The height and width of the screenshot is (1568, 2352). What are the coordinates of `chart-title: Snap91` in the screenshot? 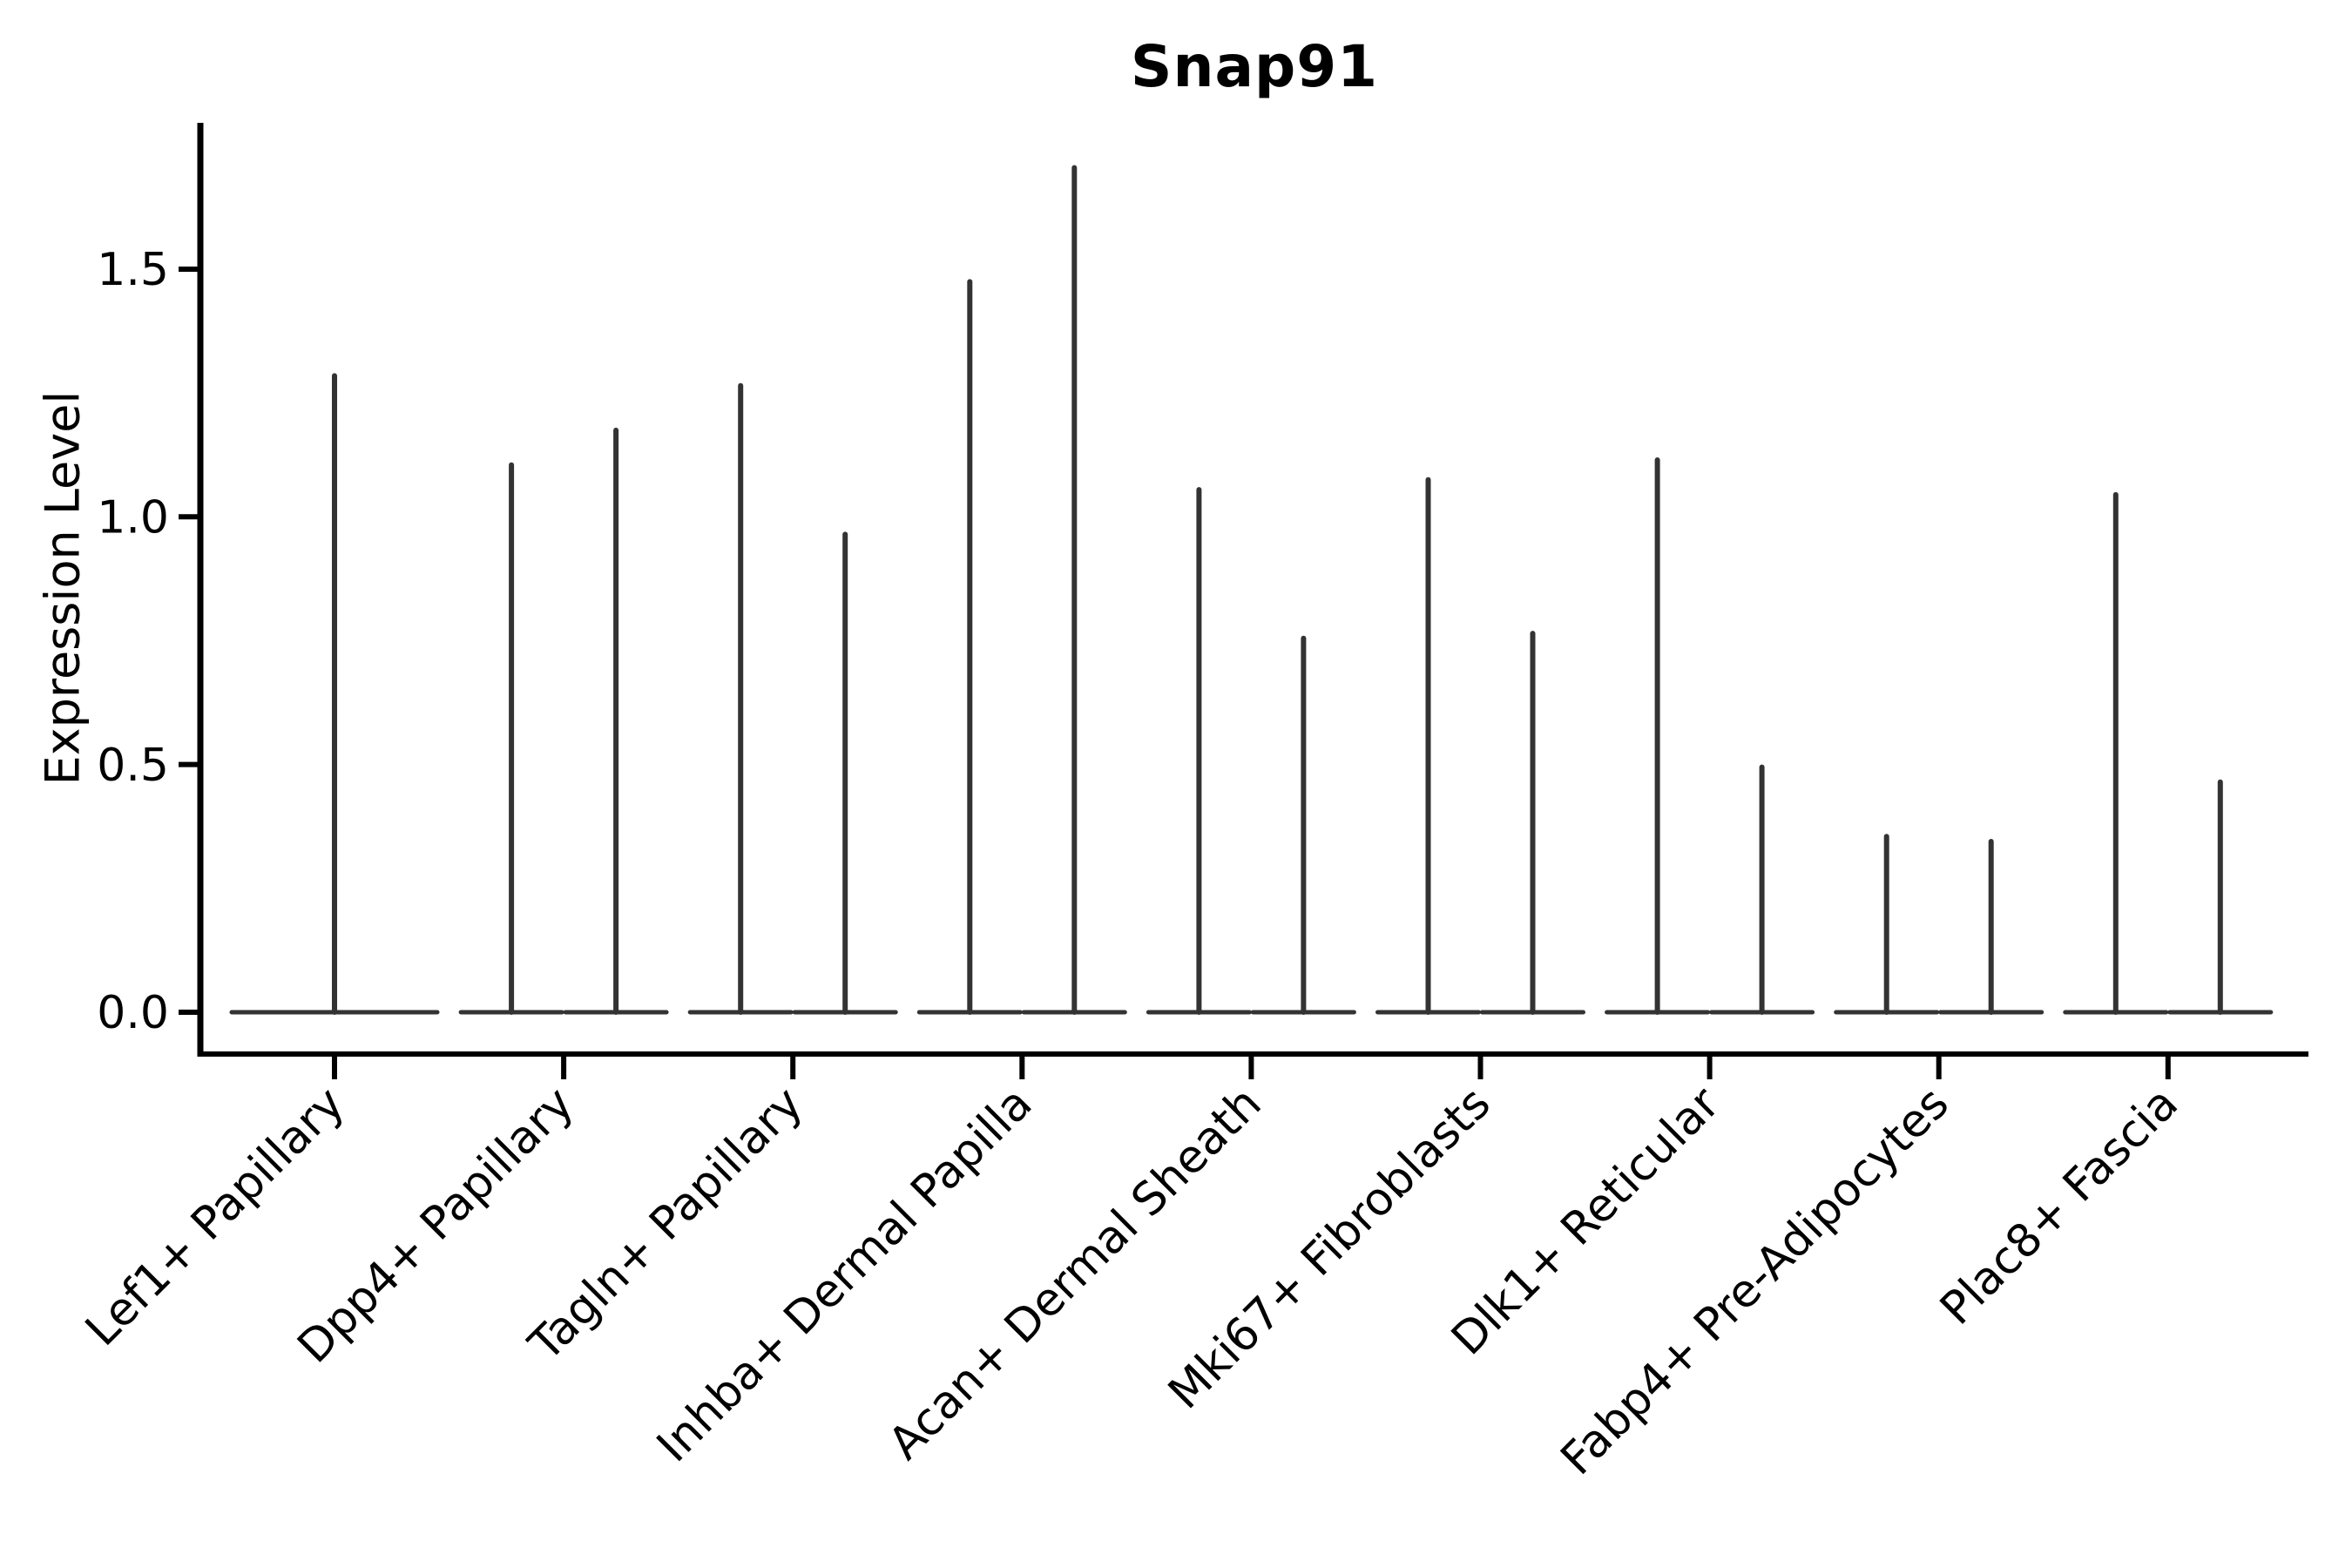 It's located at (1254, 66).